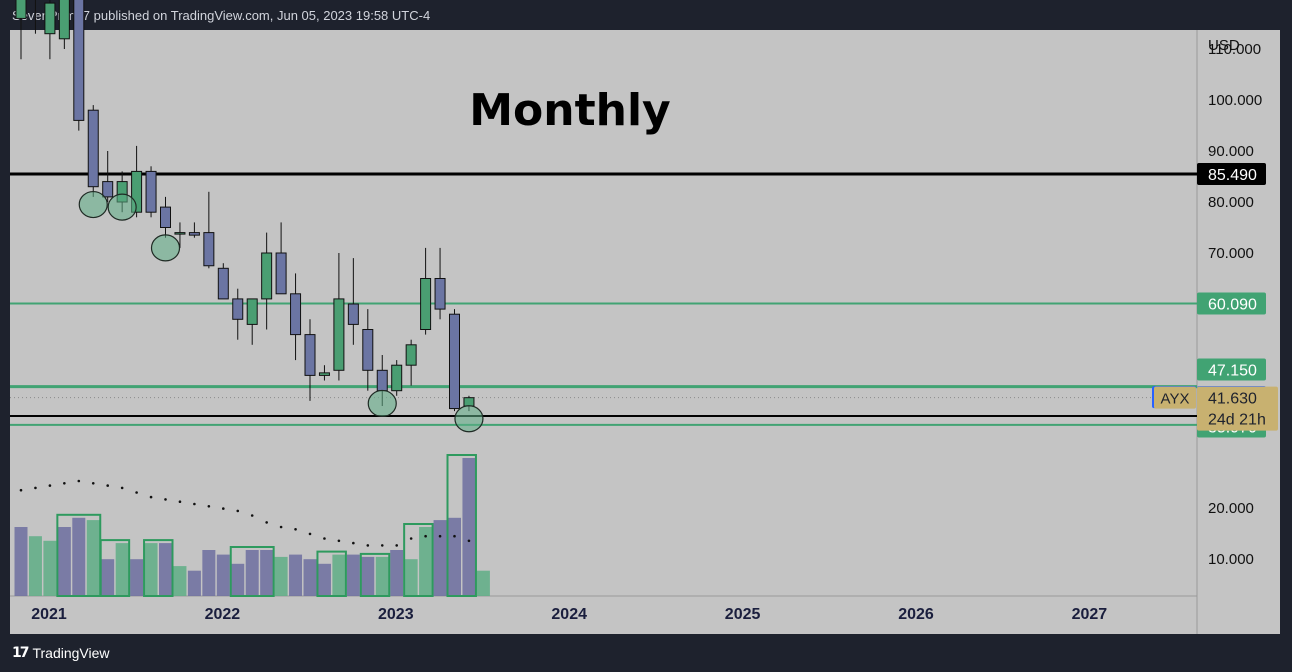 This screenshot has height=672, width=1292. I want to click on volume-layer, so click(252, 527).